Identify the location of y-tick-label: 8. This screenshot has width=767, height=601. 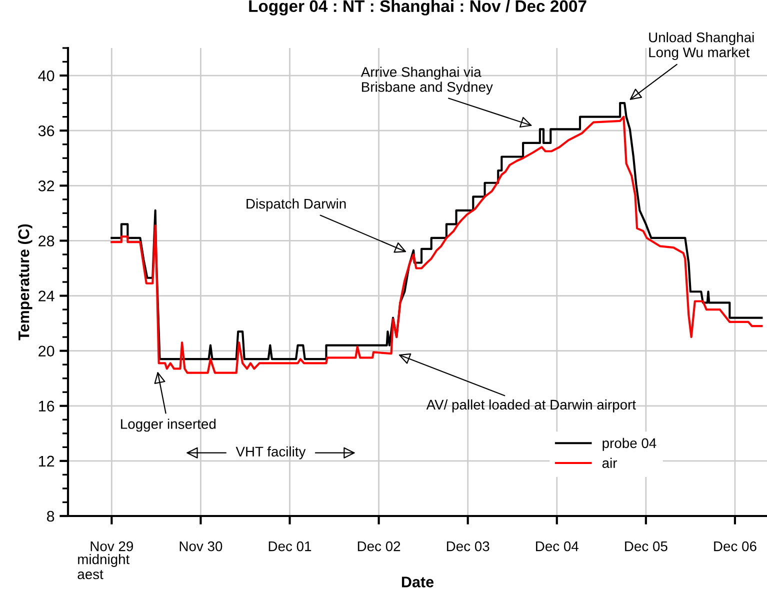
(50, 516).